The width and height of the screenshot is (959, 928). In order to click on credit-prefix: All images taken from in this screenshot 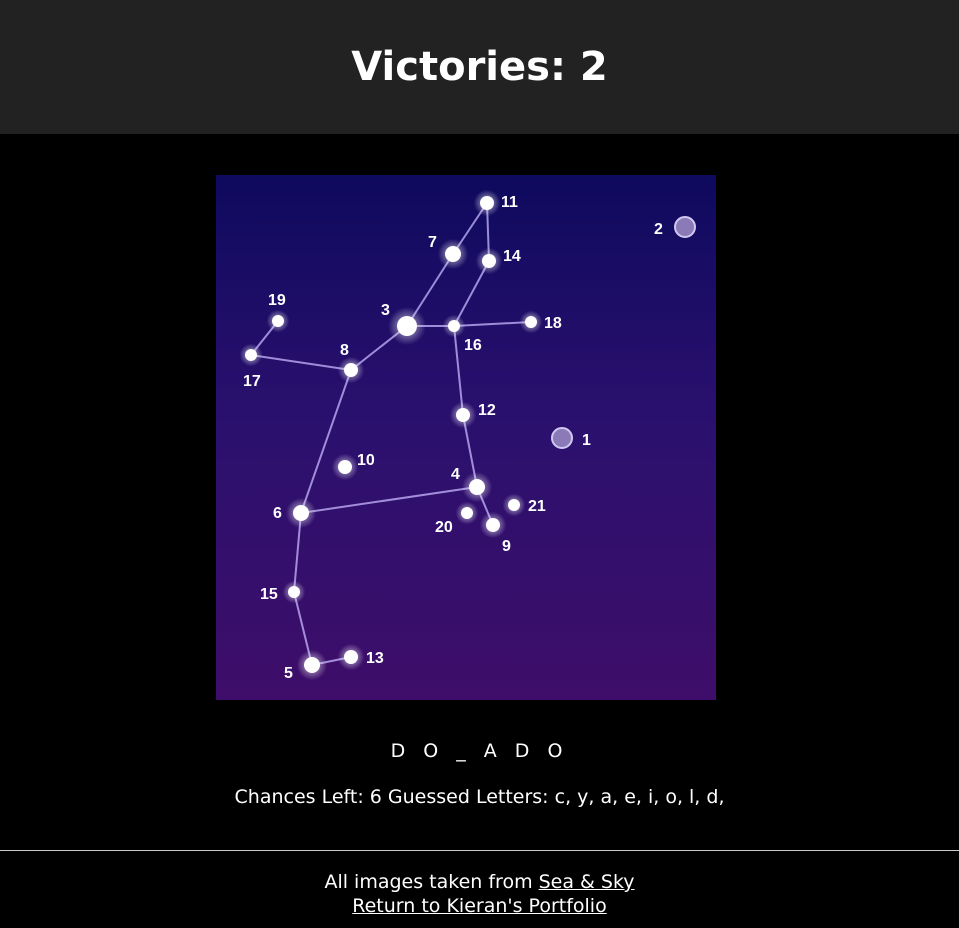, I will do `click(431, 882)`.